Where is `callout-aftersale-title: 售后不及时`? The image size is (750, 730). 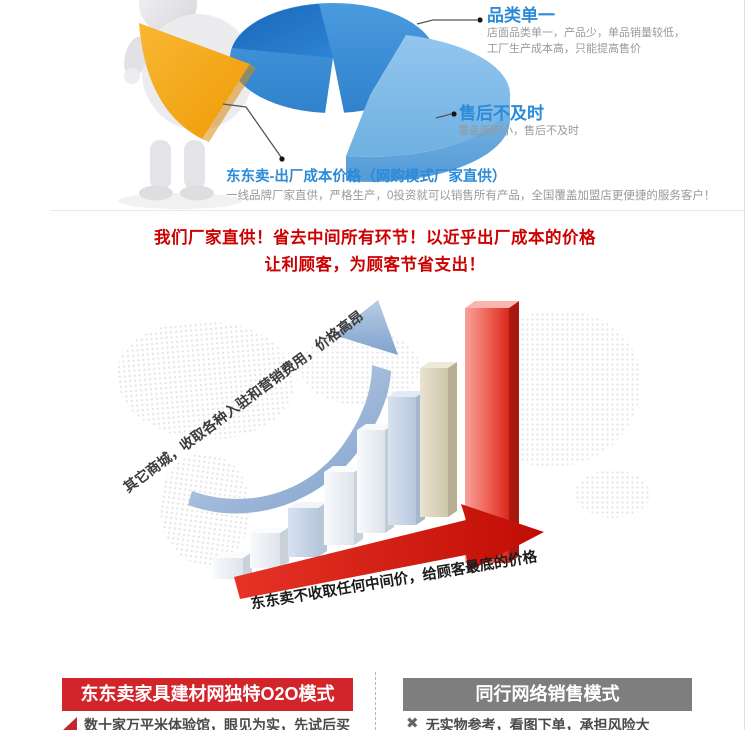
callout-aftersale-title: 售后不及时 is located at coordinates (501, 113).